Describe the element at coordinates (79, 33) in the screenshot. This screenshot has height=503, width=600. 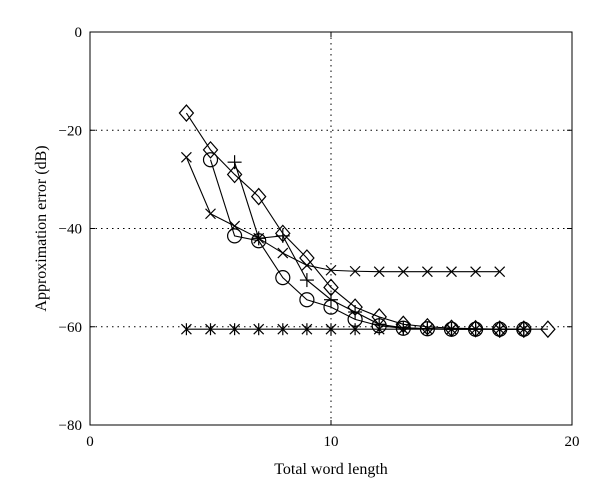
I see `y-tick-label: 0` at that location.